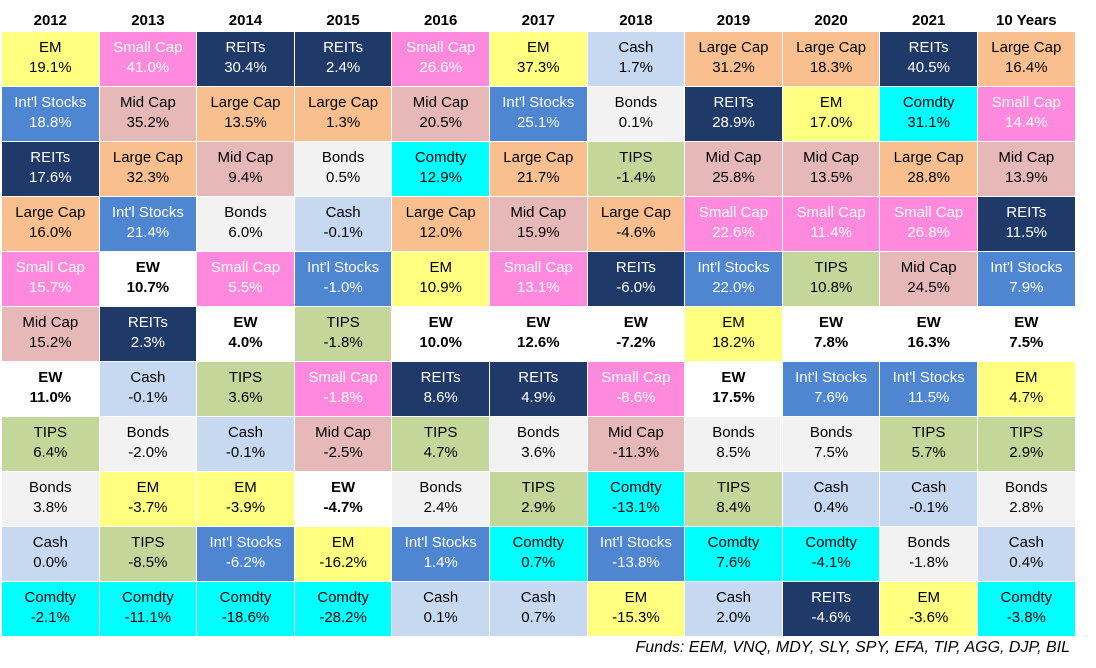 The image size is (1096, 668). What do you see at coordinates (636, 452) in the screenshot?
I see `asset-return: -11.3%` at bounding box center [636, 452].